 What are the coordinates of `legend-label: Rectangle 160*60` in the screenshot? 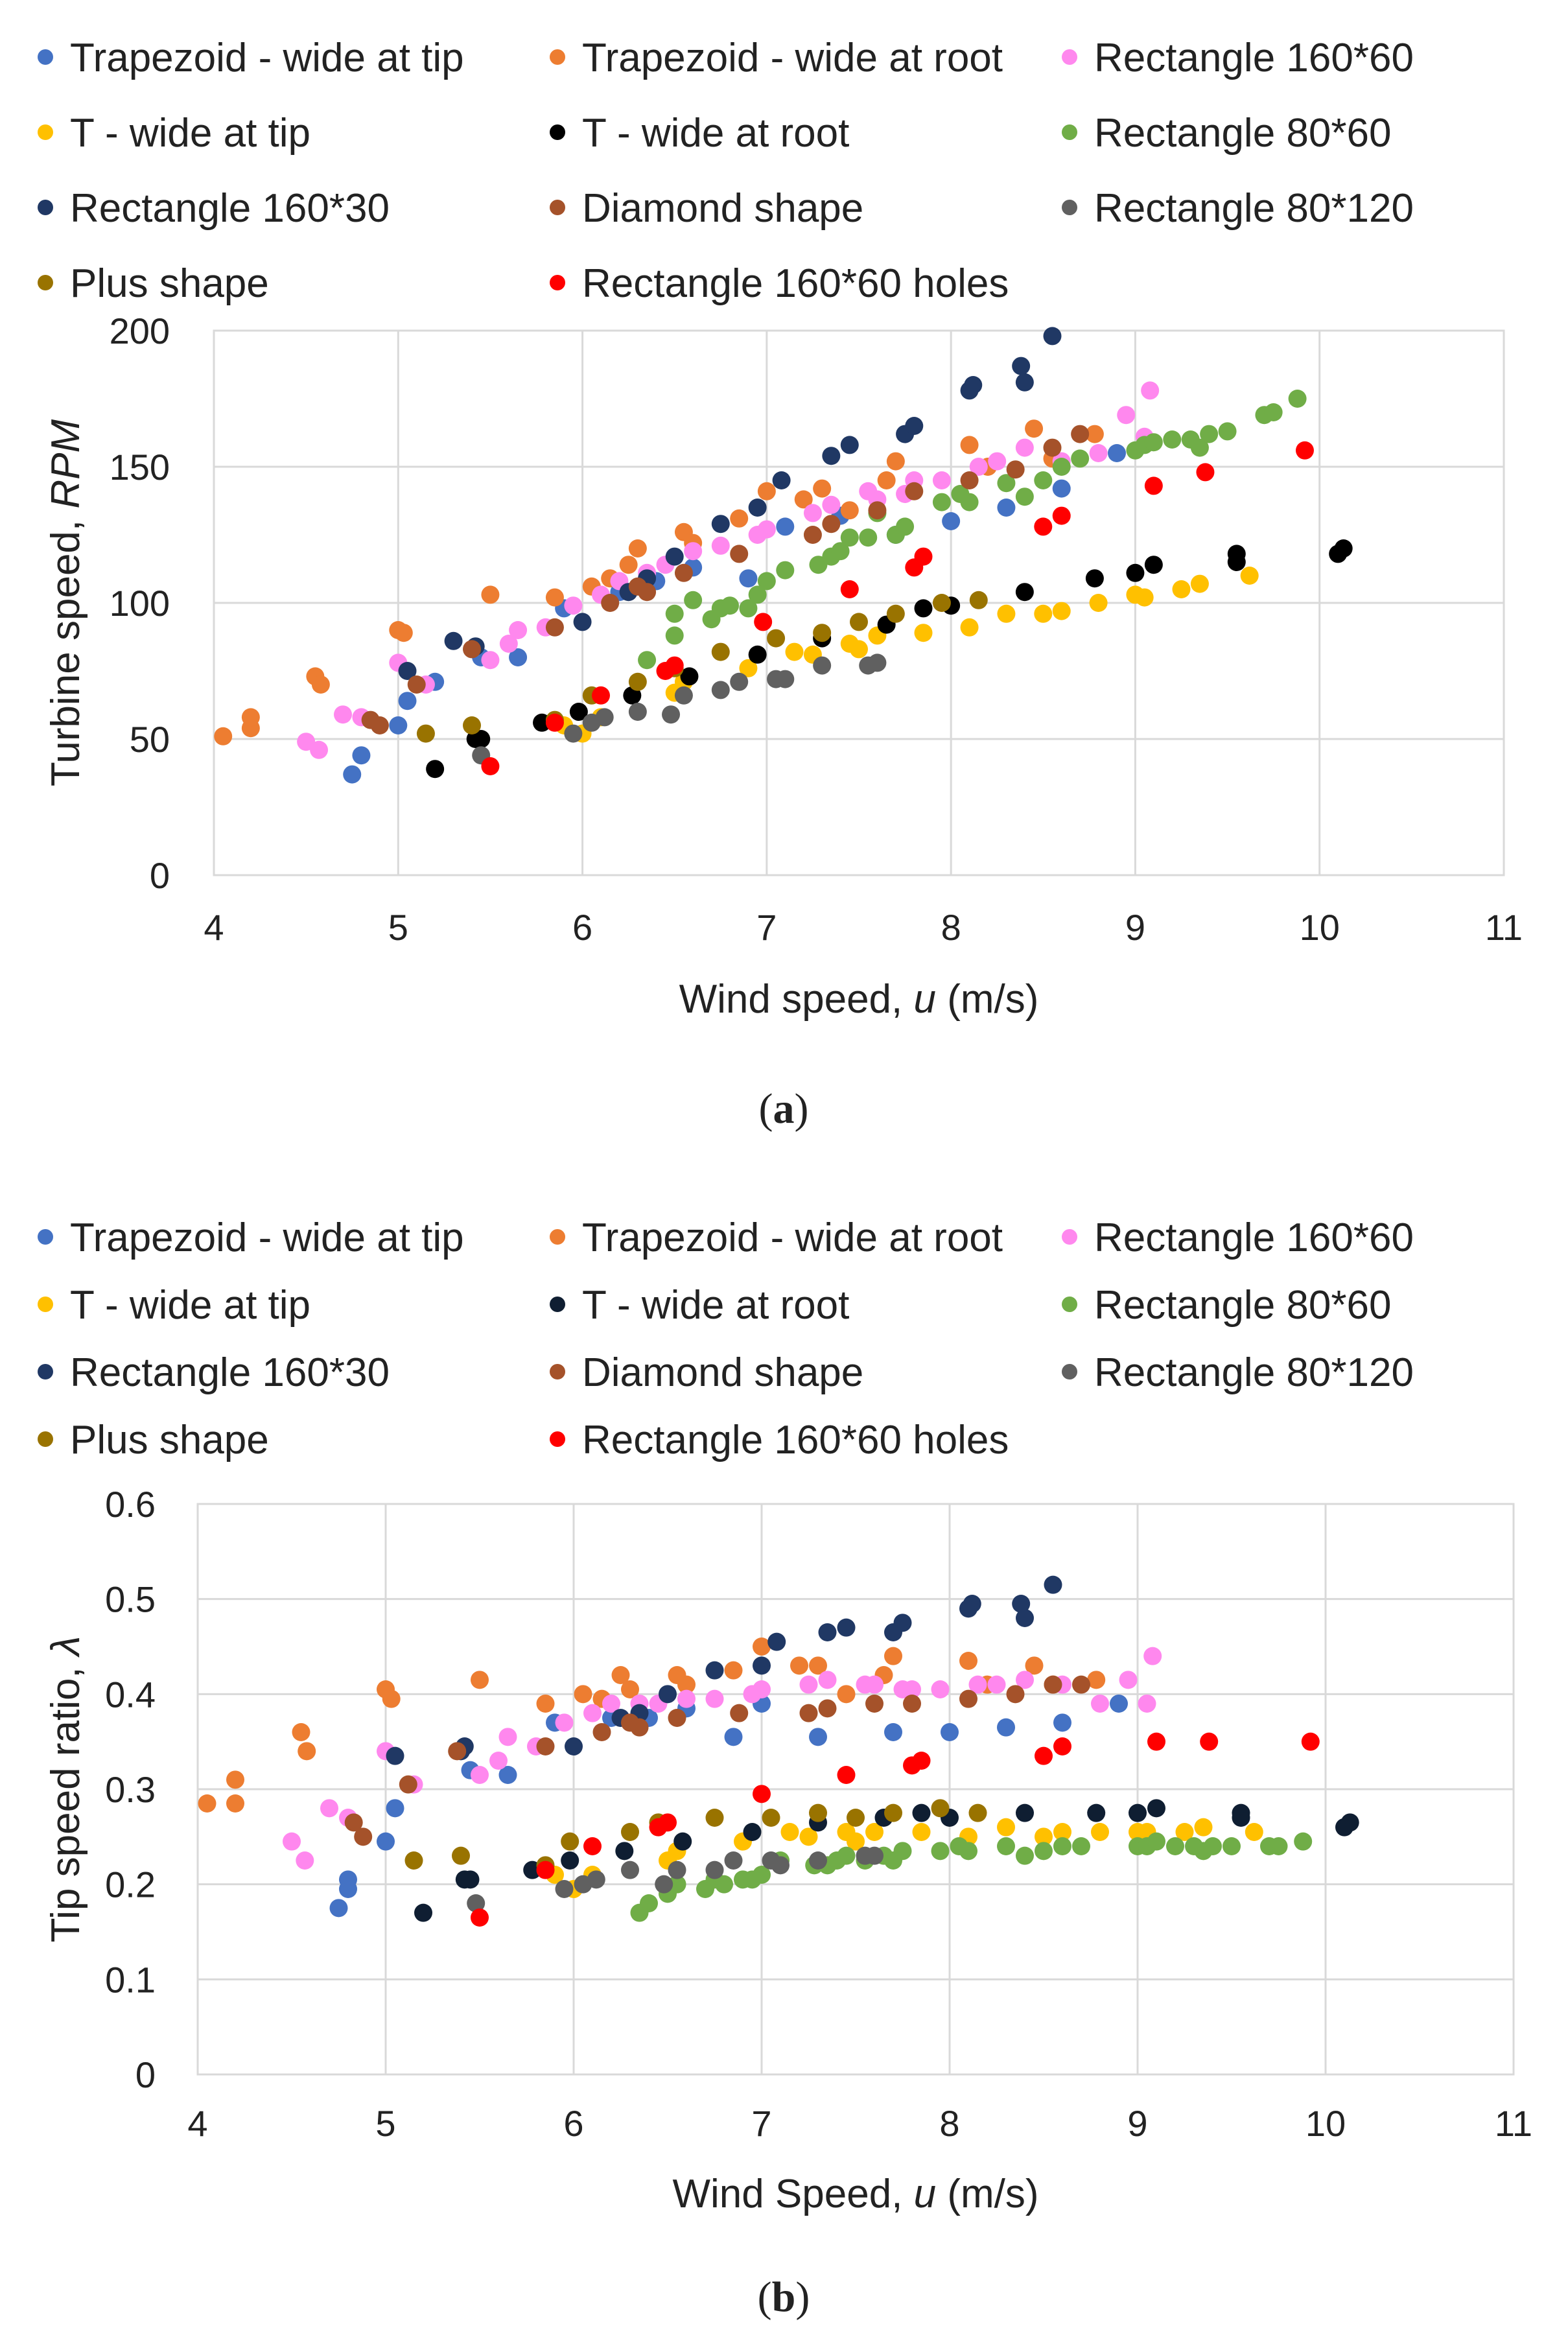 It's located at (1254, 58).